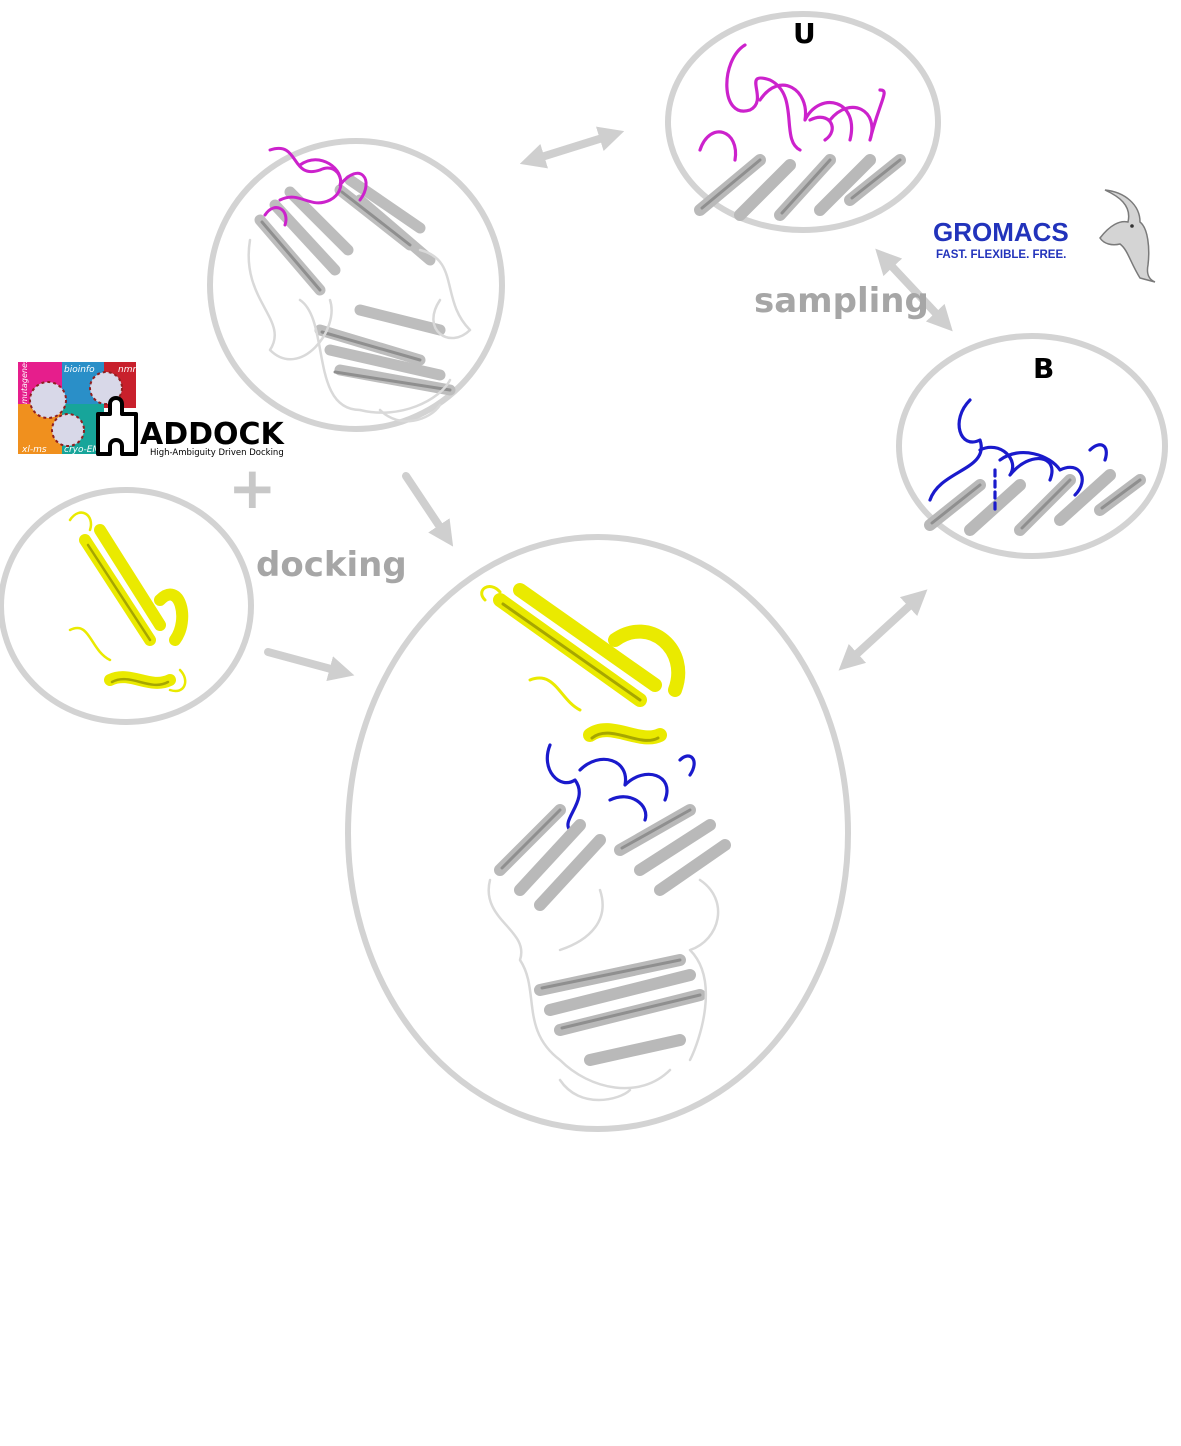 This screenshot has height=1446, width=1181. Describe the element at coordinates (359, 284) in the screenshot. I see `receptor-structure` at that location.